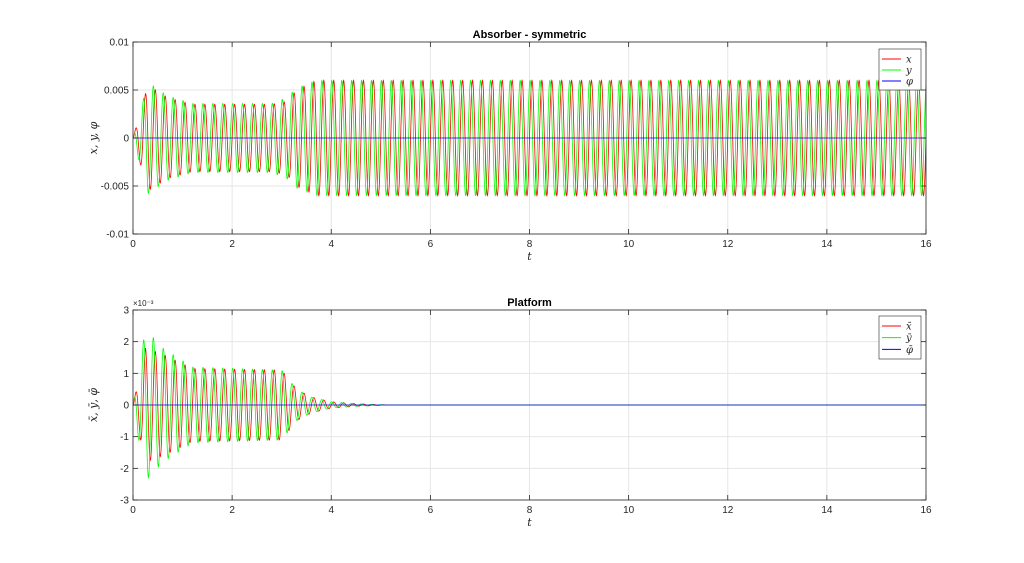  Describe the element at coordinates (126, 311) in the screenshot. I see `y-tick-label: 3` at that location.